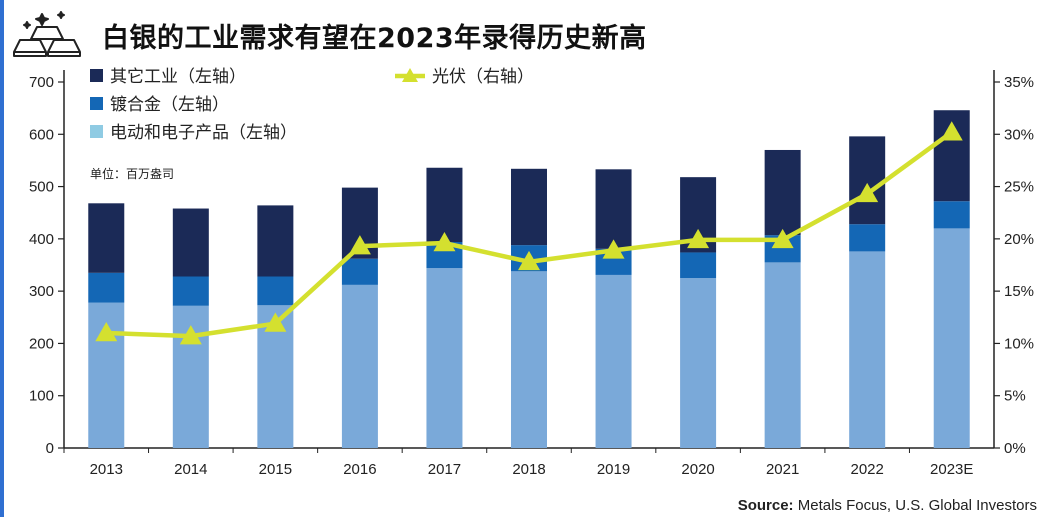 The height and width of the screenshot is (517, 1043). What do you see at coordinates (41, 134) in the screenshot?
I see `left-tick-label: 600` at bounding box center [41, 134].